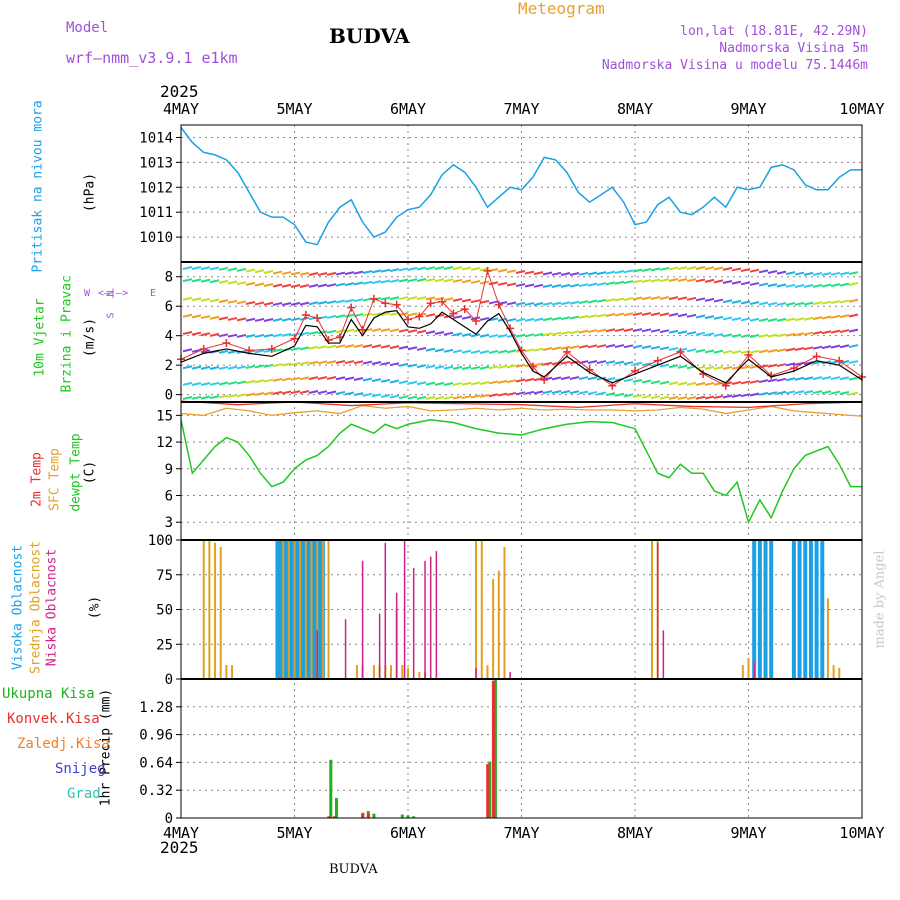 This screenshot has width=900, height=900. Describe the element at coordinates (169, 470) in the screenshot. I see `y-tick-label: 9` at that location.